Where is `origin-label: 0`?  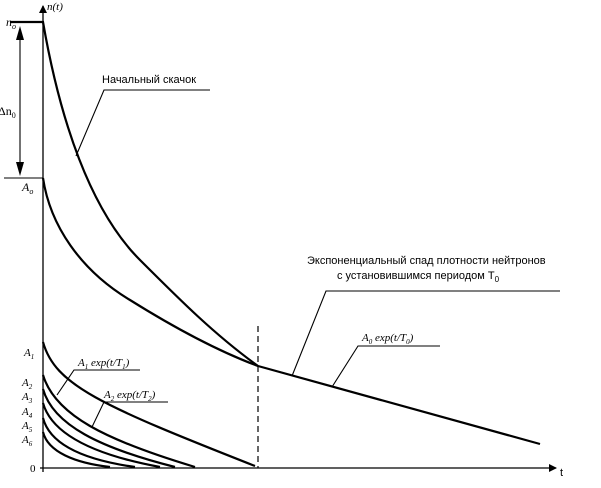 origin-label: 0 is located at coordinates (33, 469).